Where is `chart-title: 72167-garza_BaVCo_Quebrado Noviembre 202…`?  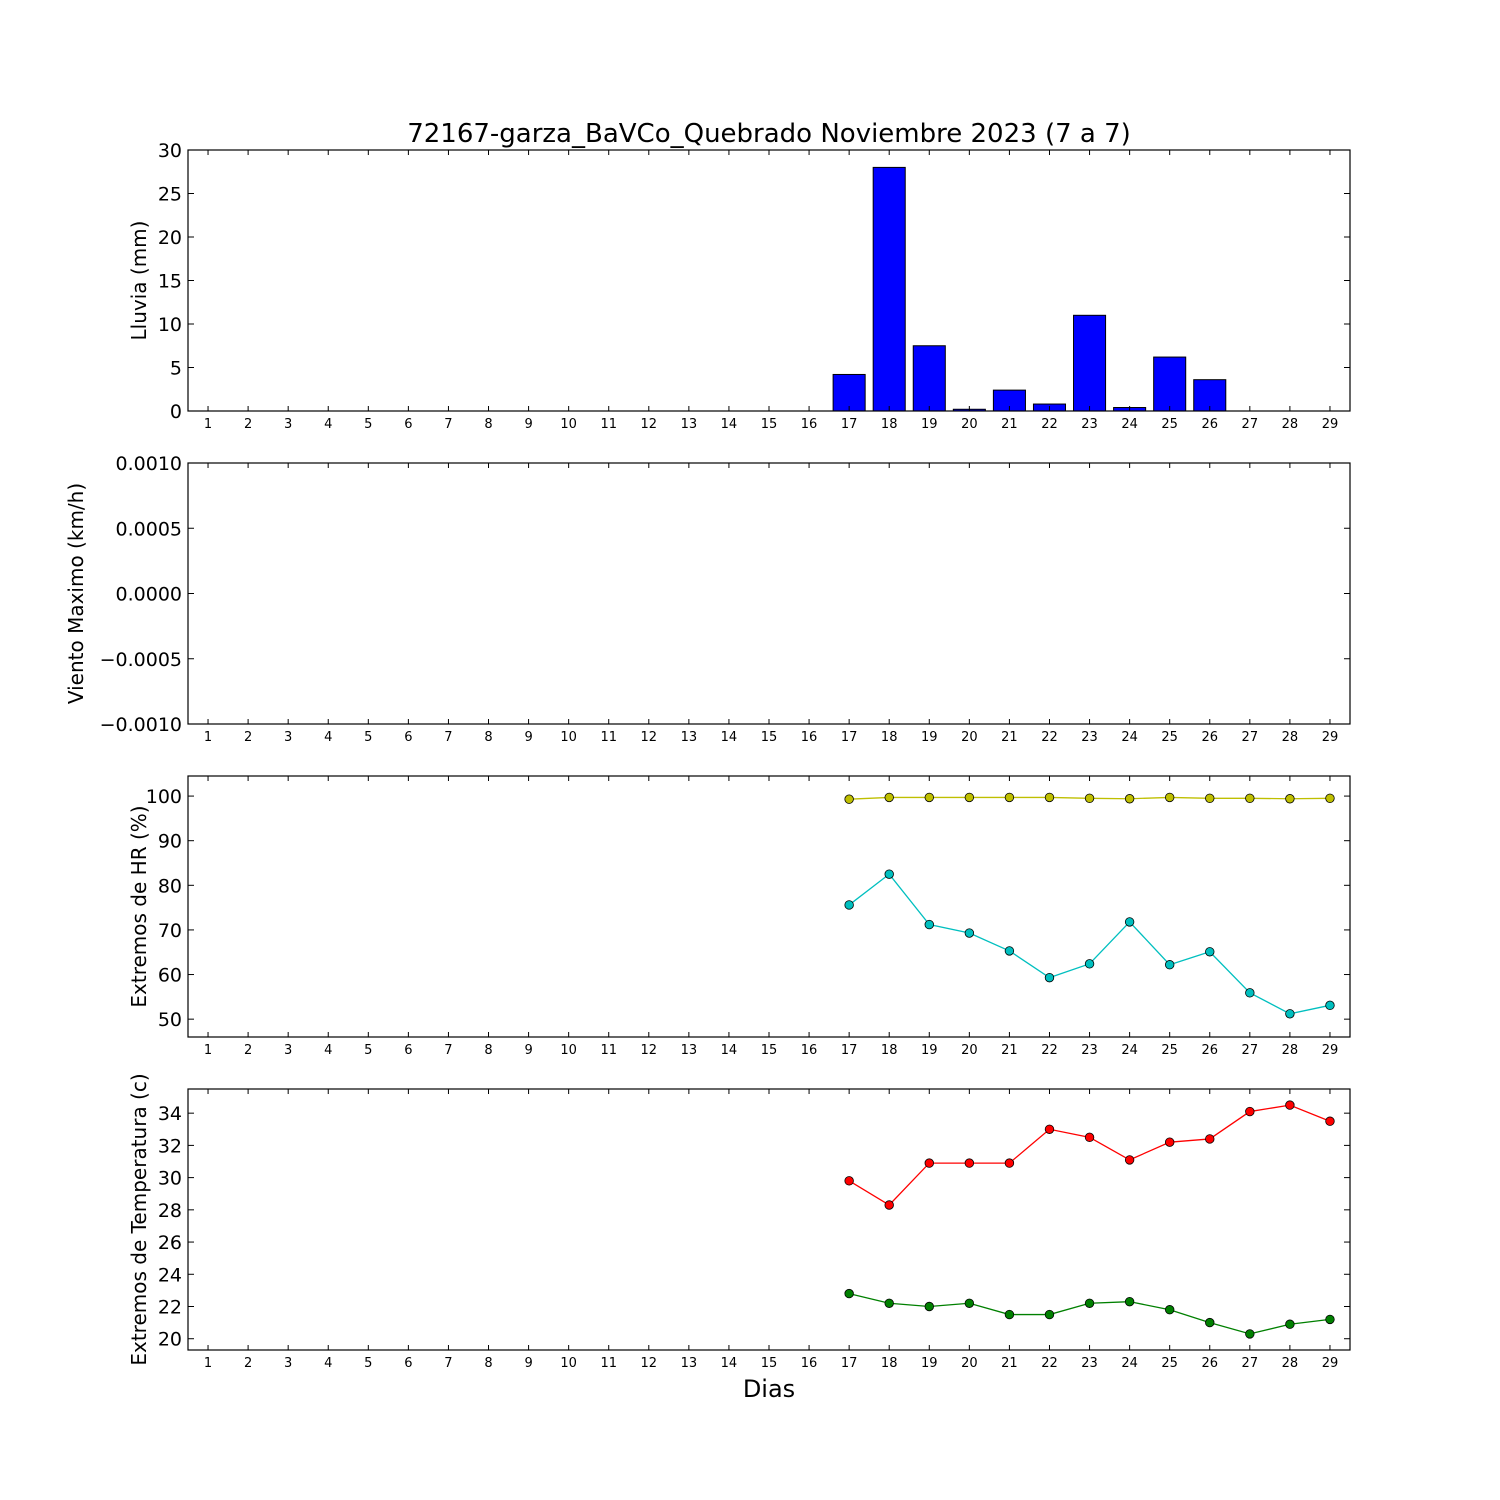
chart-title: 72167-garza_BaVCo_Quebrado Noviembre 202… is located at coordinates (769, 134).